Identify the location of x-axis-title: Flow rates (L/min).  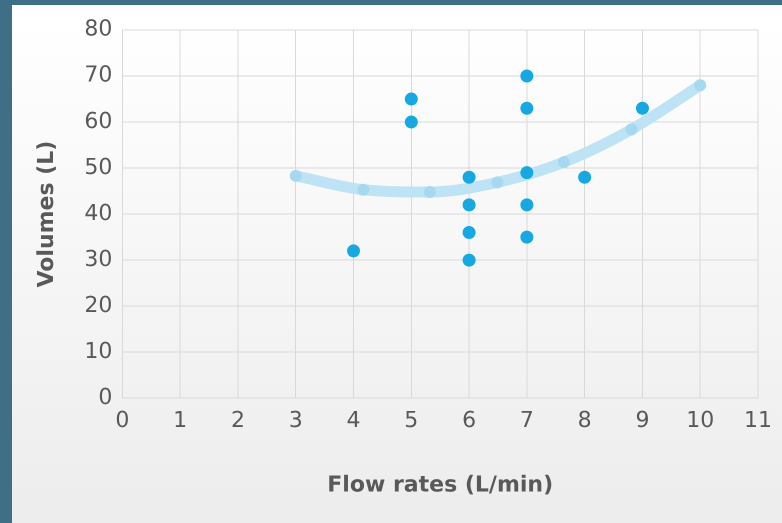
(440, 485).